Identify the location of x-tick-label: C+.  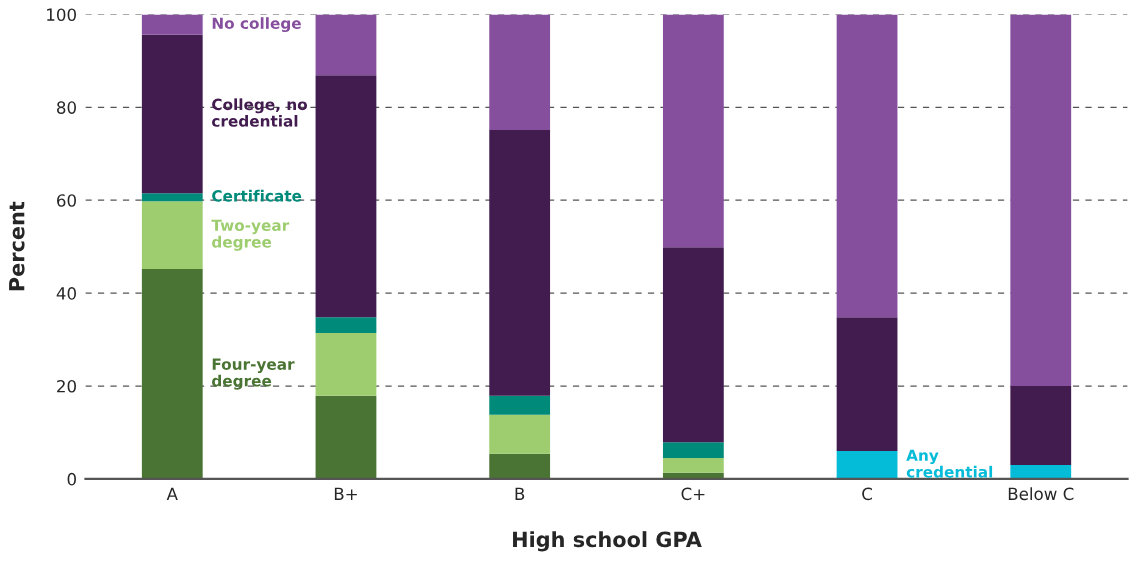
(693, 494).